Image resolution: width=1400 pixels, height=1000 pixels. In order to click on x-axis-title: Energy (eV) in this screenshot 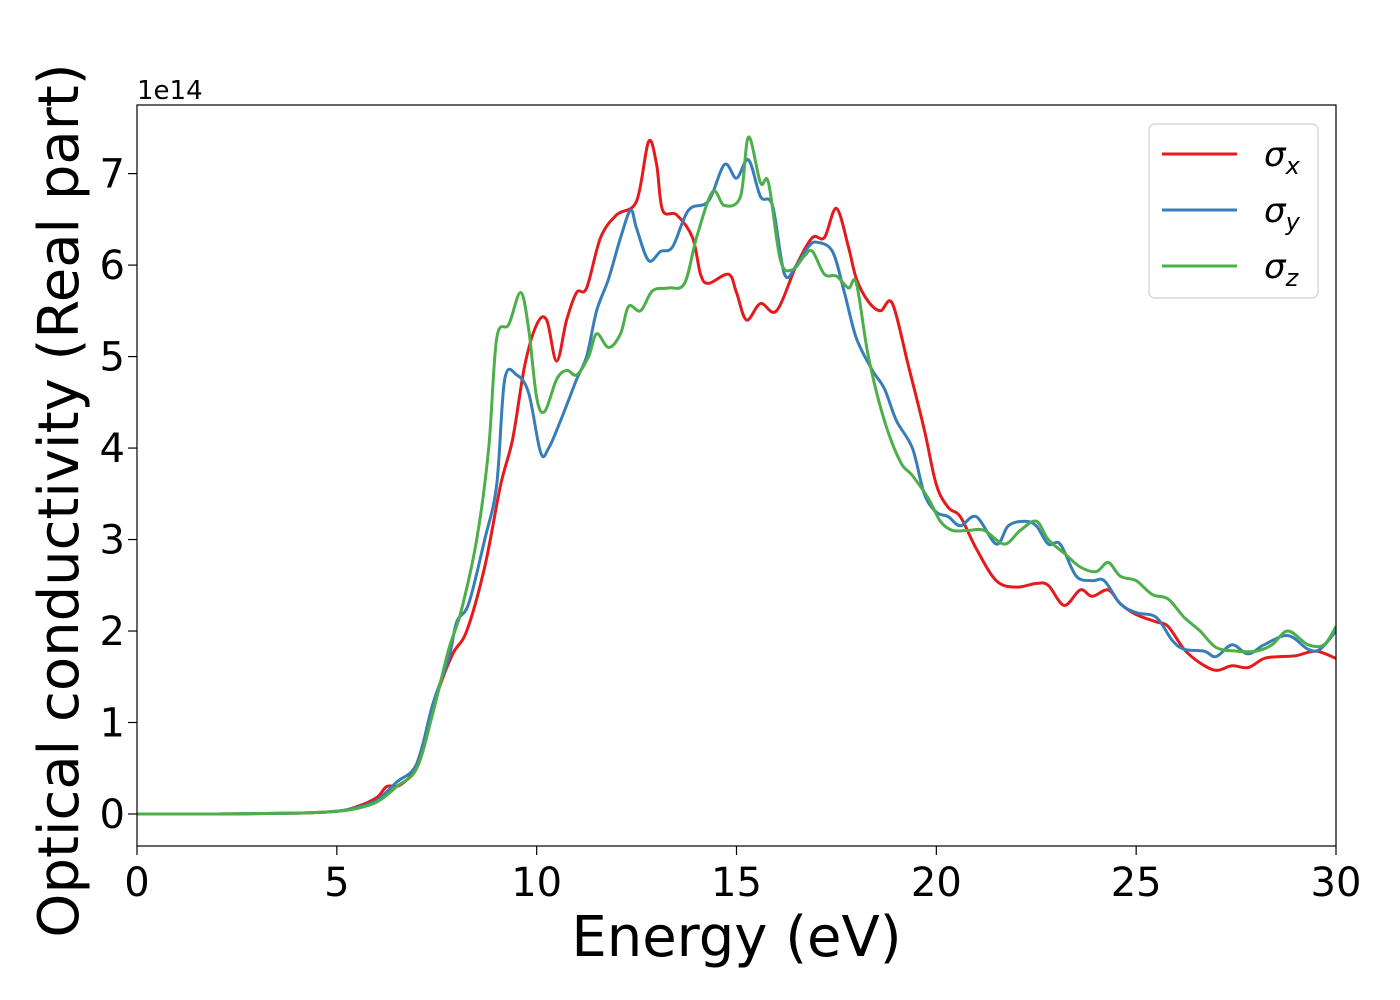, I will do `click(736, 937)`.